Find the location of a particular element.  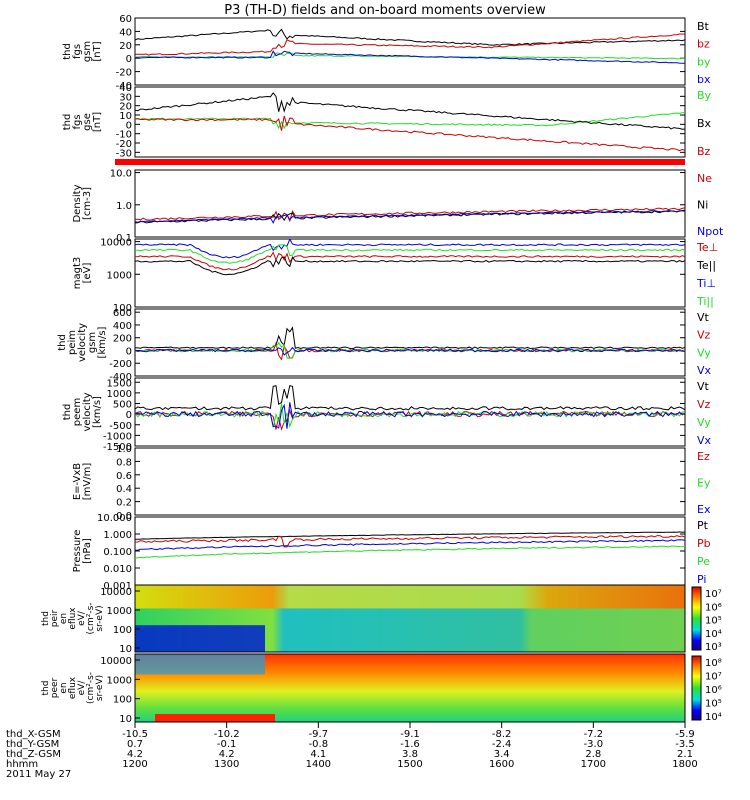

y-axis-label-line: eV/ is located at coordinates (82, 688).